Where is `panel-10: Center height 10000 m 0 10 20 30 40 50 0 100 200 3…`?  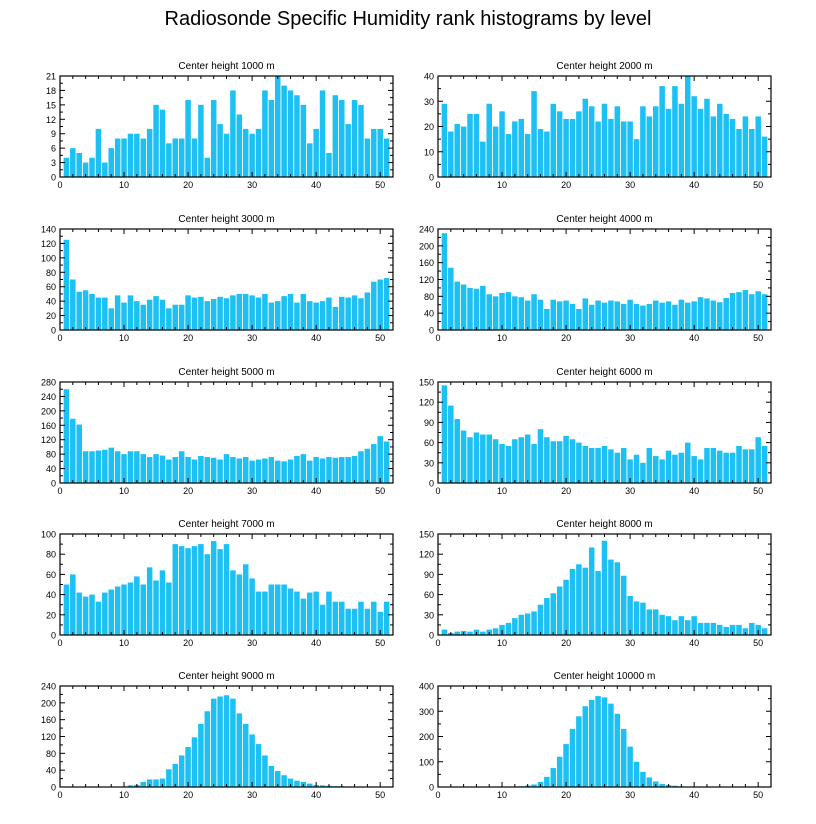
panel-10: Center height 10000 m 0 10 20 30 40 50 0 100 200 3… is located at coordinates (595, 735).